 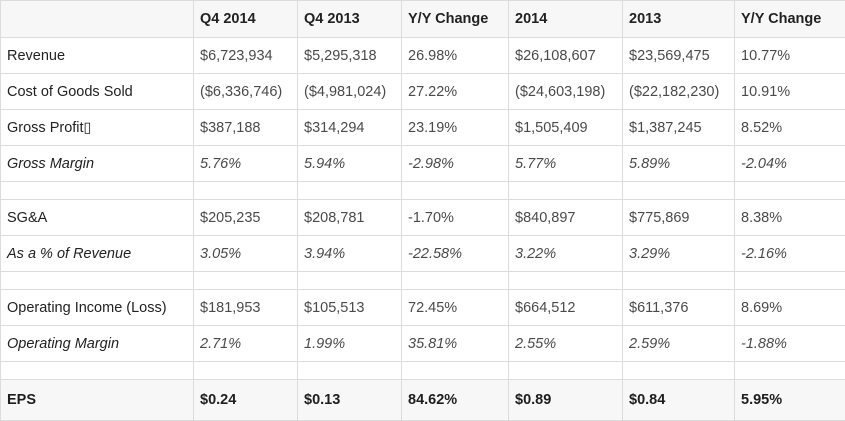 I want to click on header-cell-q4-2014: Q4 2014, so click(x=246, y=19).